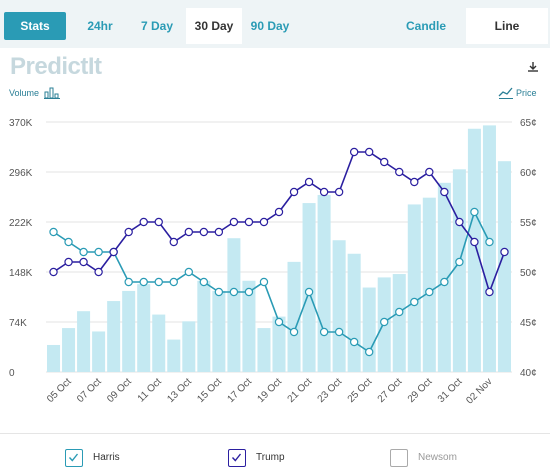 This screenshot has height=474, width=550. Describe the element at coordinates (360, 390) in the screenshot. I see `x-axis-tick-label: 25 Oct` at that location.